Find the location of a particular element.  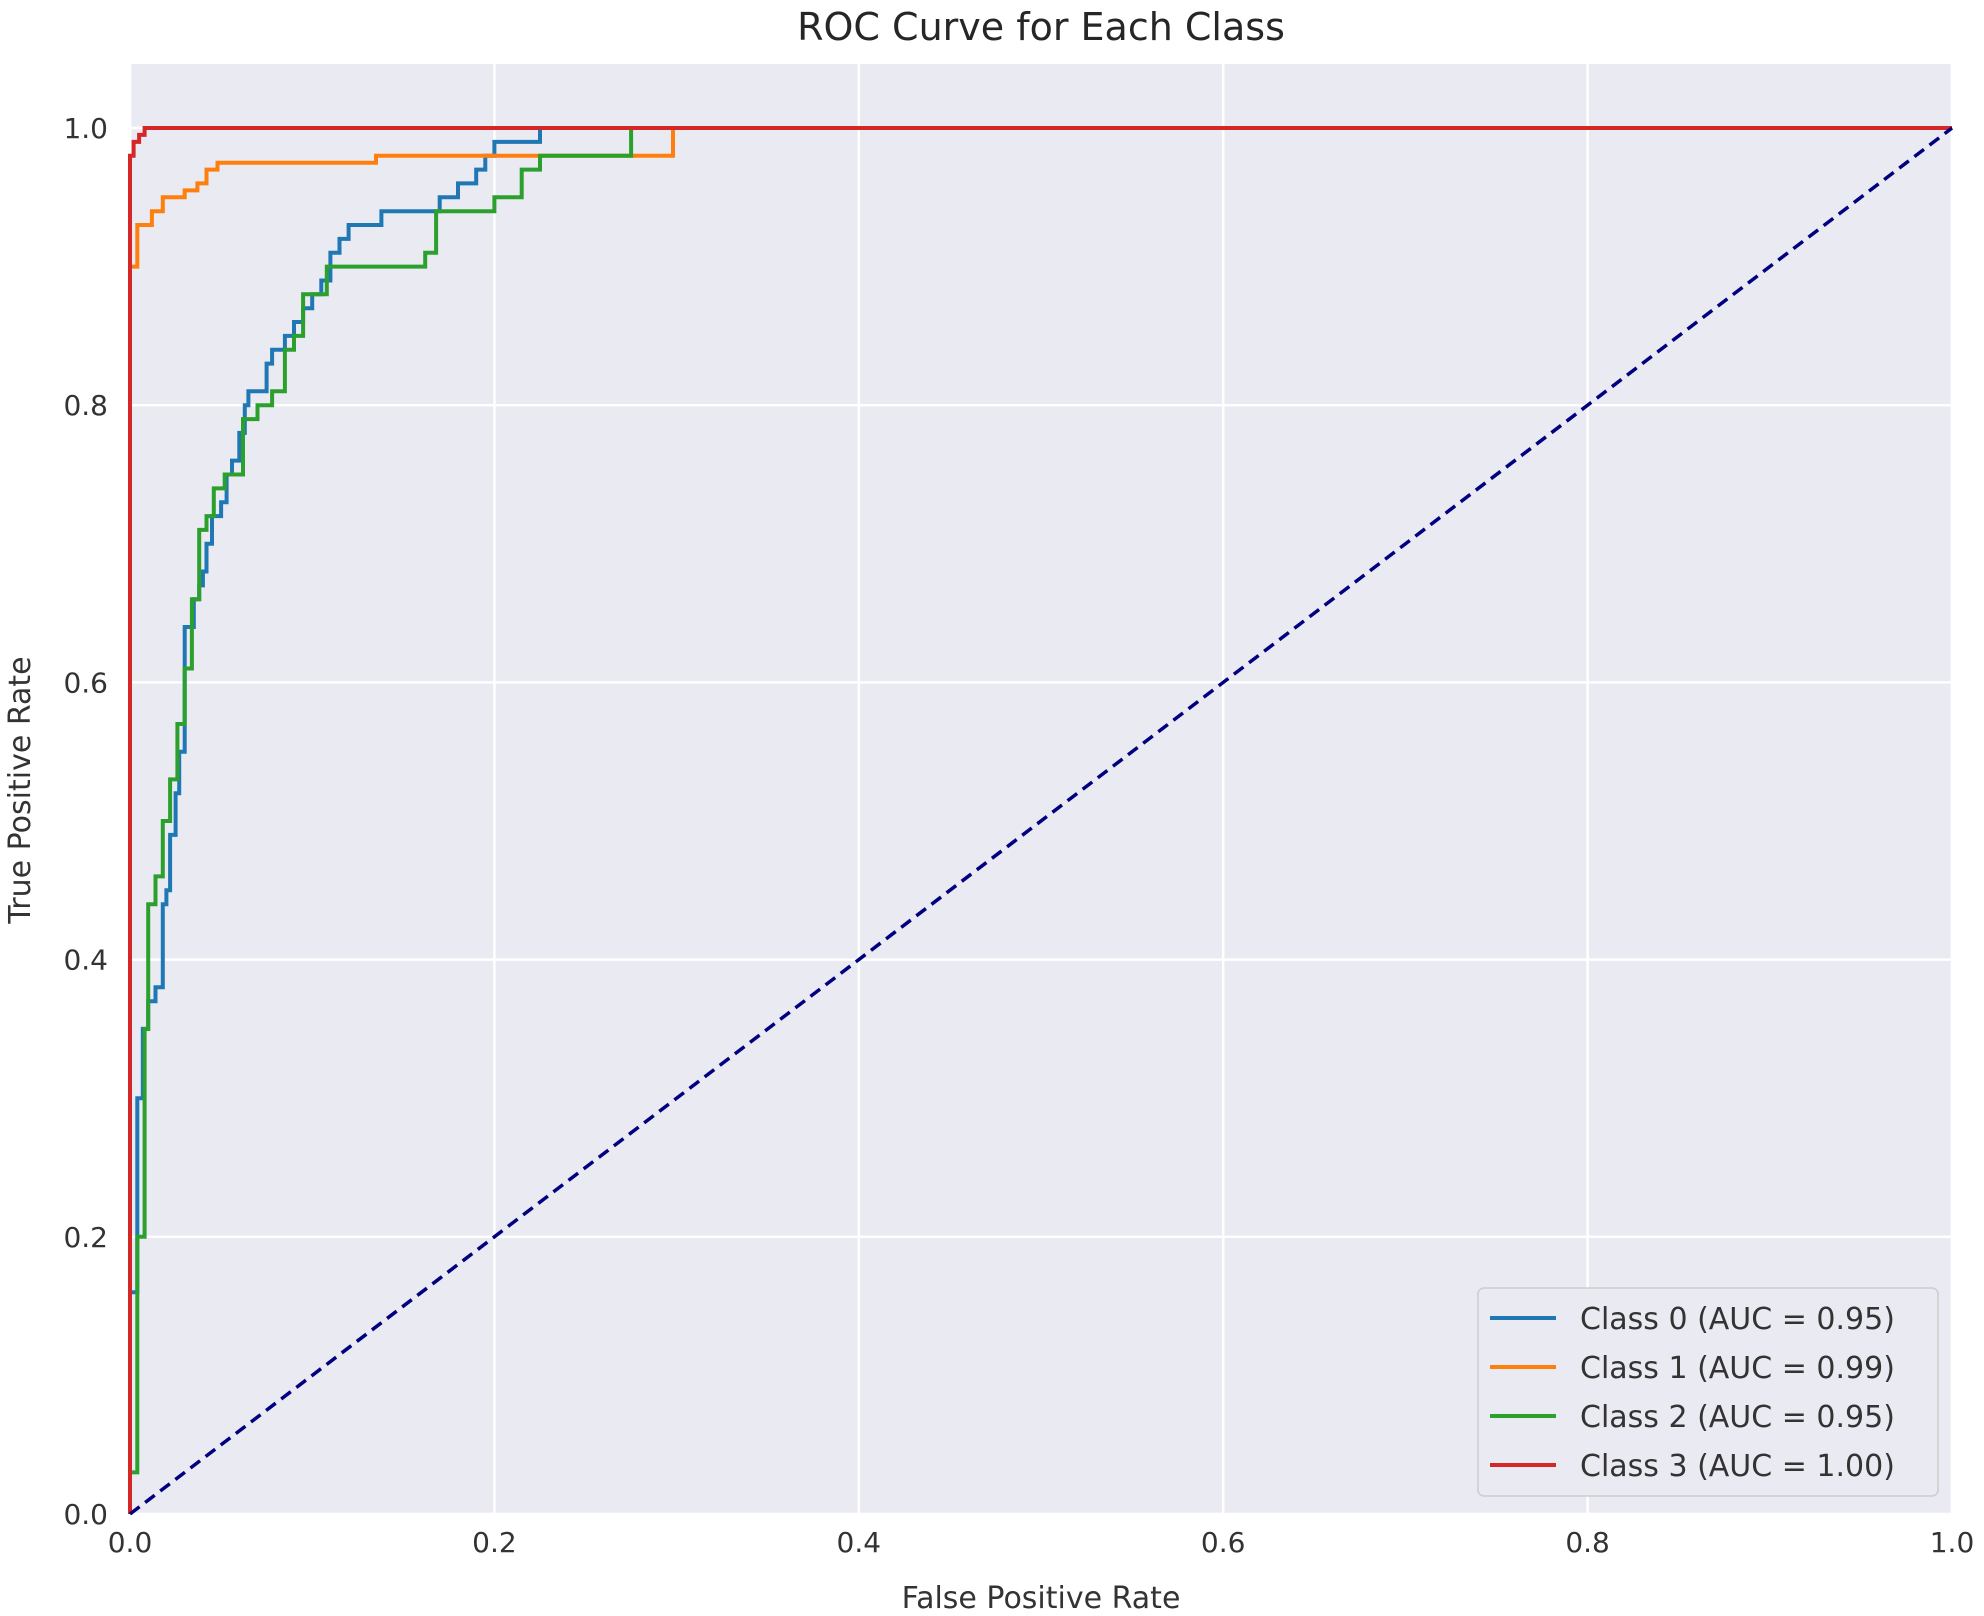

y-tick-label: 0.8 is located at coordinates (85, 405).